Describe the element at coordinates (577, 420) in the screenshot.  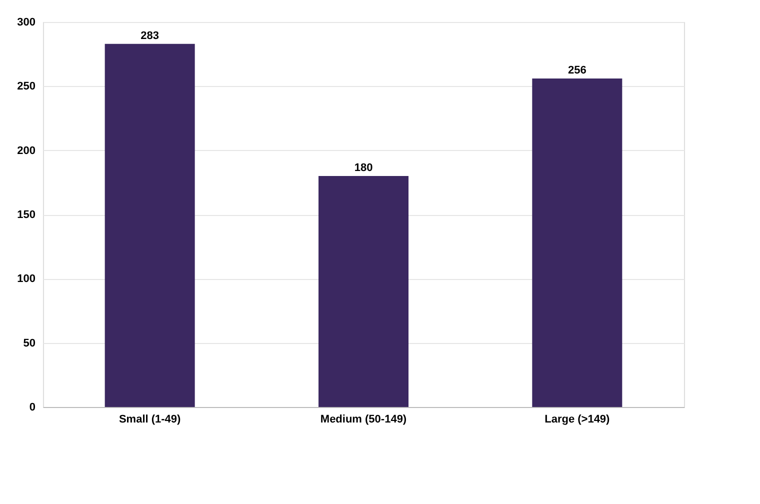
I see `x-tick-label: Large (>149)` at that location.